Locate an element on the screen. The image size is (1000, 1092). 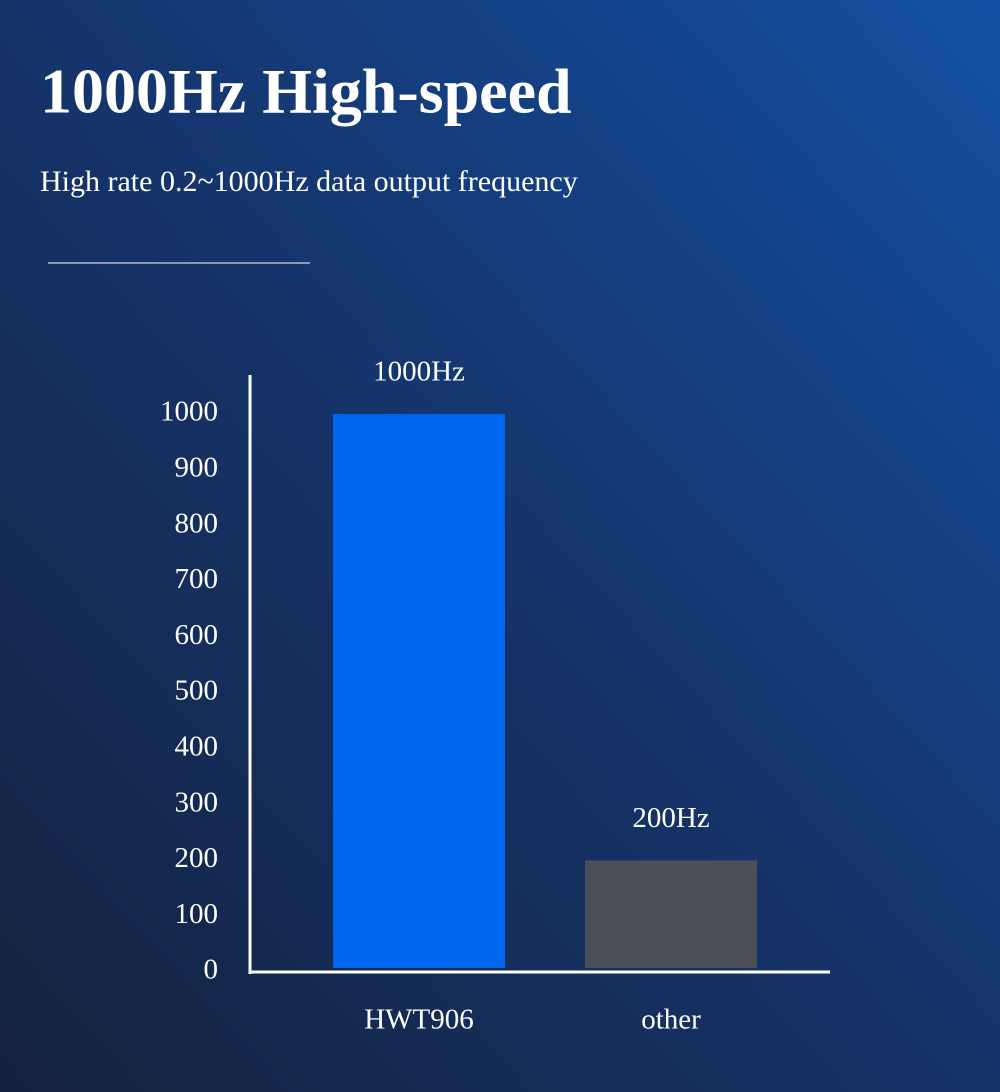
y-tick-label: 500 is located at coordinates (197, 691).